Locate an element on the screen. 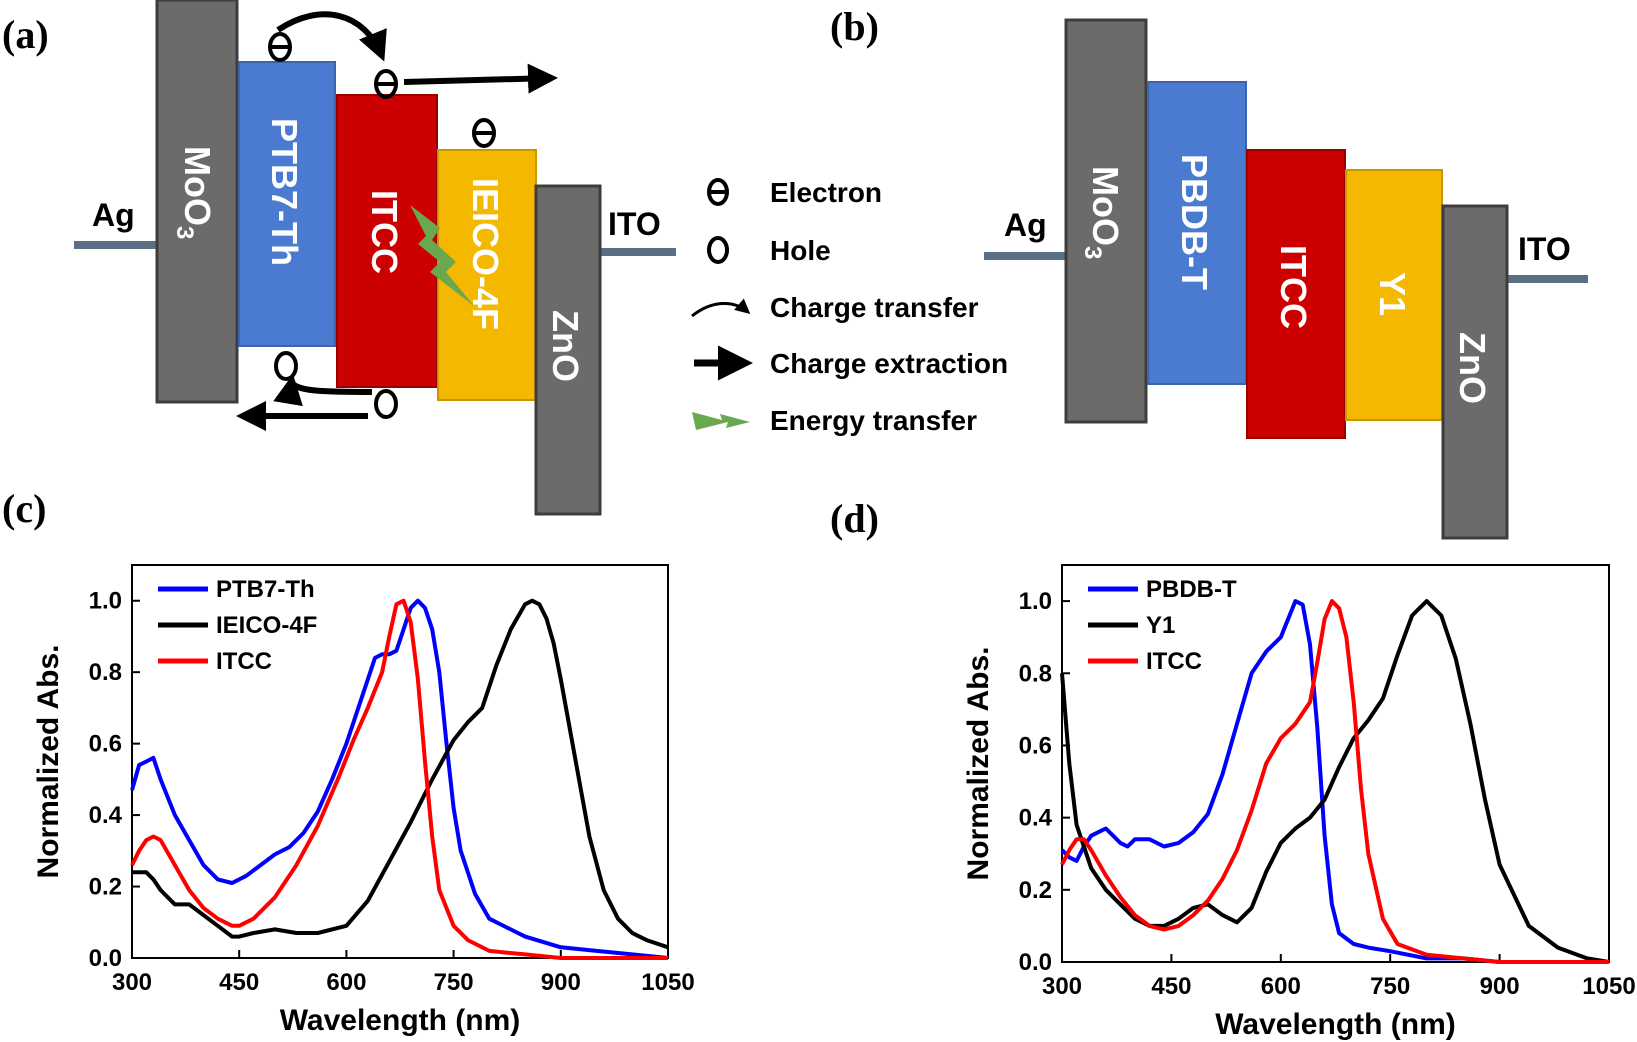  layer-y1-b: Y1 is located at coordinates (1394, 295).